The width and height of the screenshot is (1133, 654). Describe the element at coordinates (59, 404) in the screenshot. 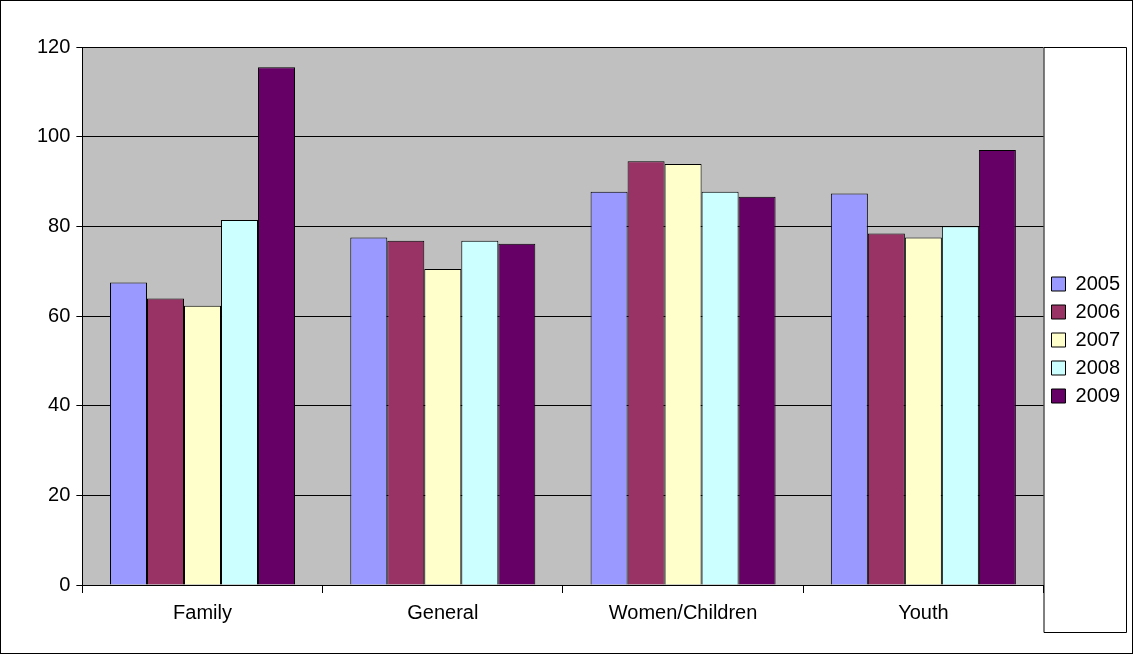

I see `y-tick-label: 40` at that location.